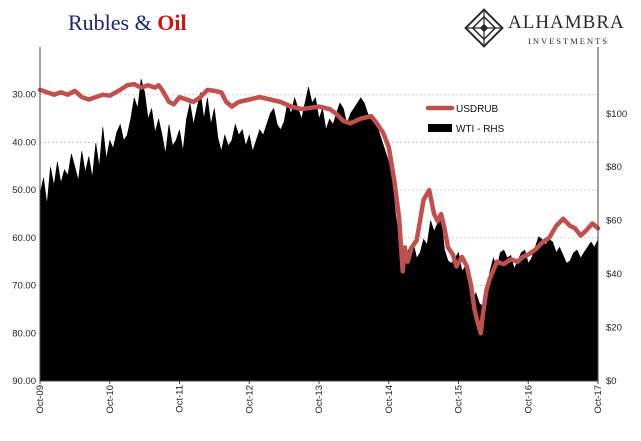  I want to click on left-tick-label: 60.00, so click(24, 238).